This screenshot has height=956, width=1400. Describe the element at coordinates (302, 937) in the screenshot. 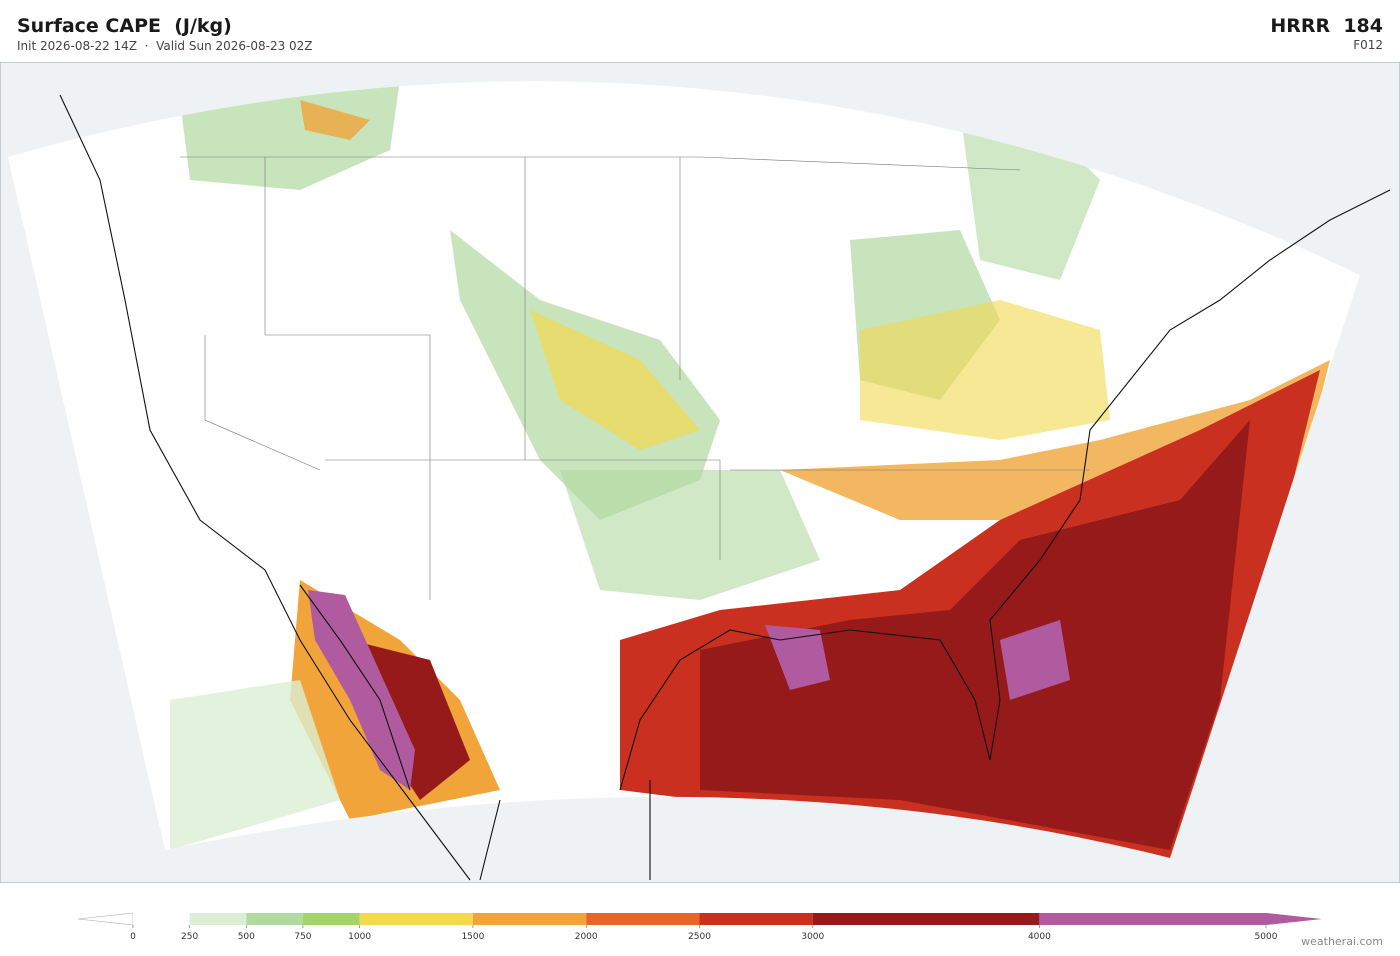

I see `colorbar-tick-label: 750` at that location.